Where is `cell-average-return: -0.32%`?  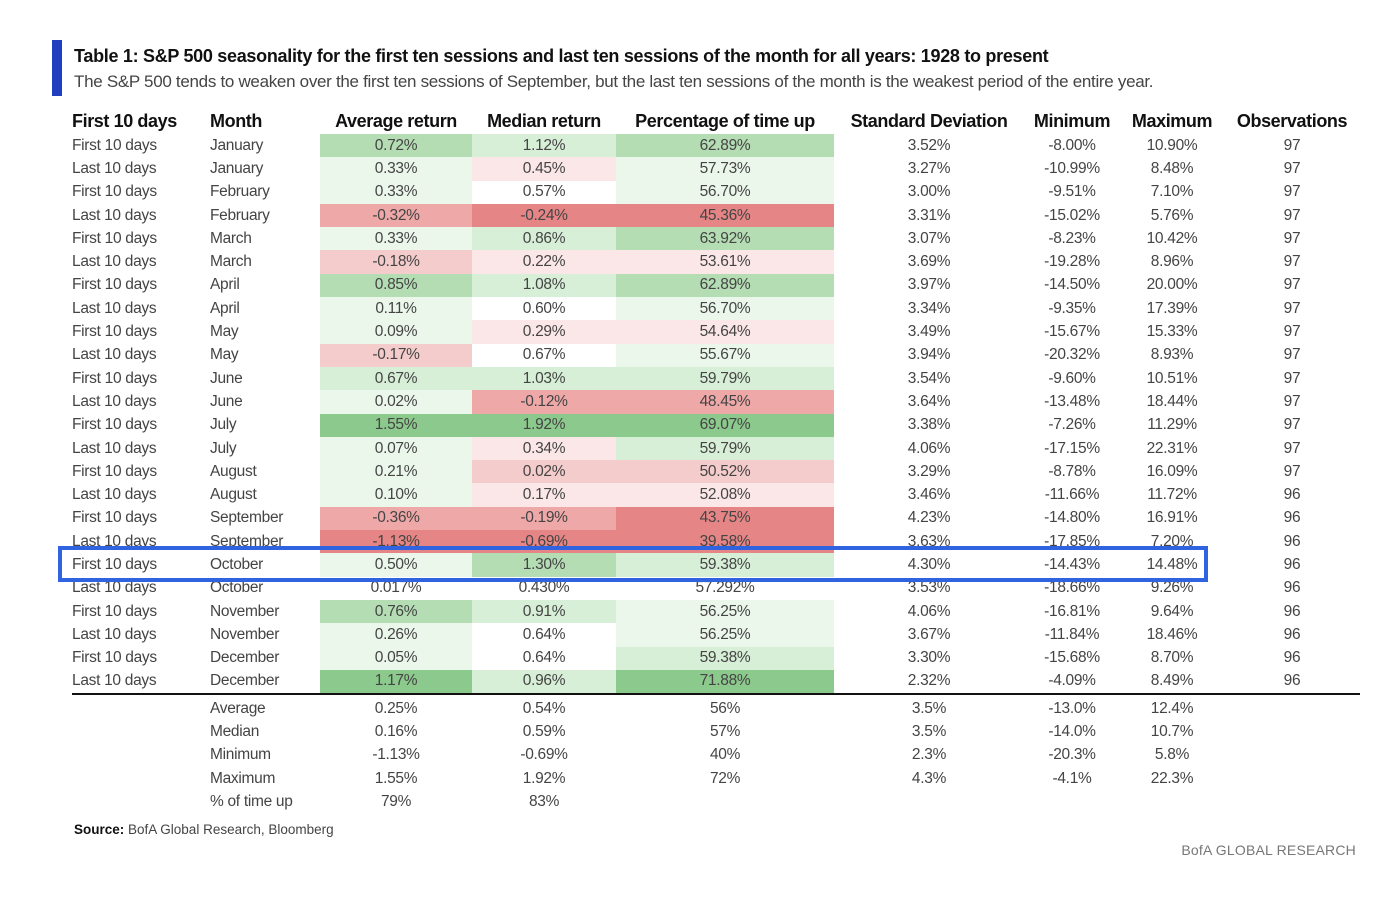 cell-average-return: -0.32% is located at coordinates (396, 215).